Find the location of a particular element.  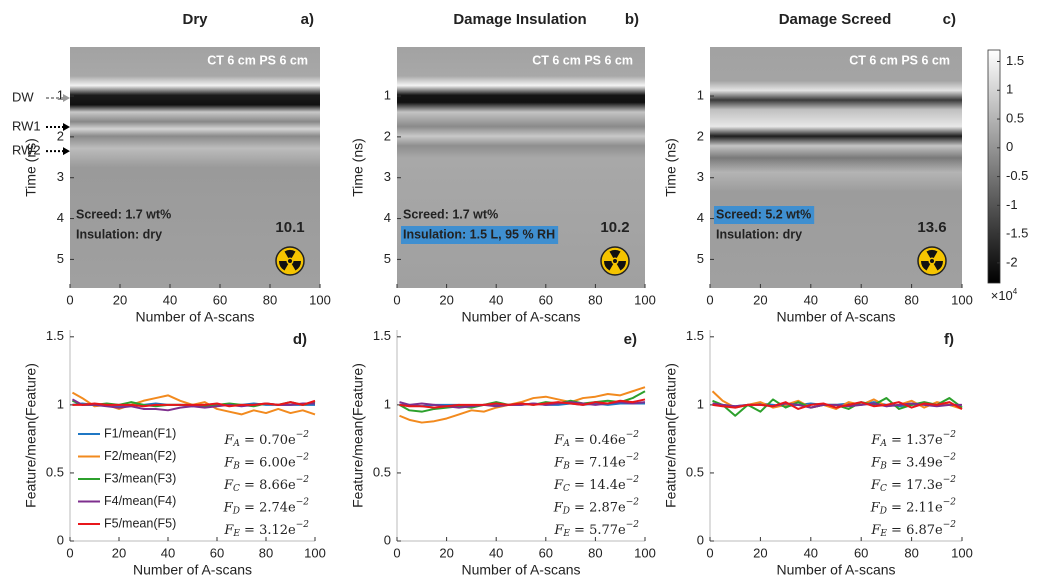

note: Insulation: 1.5 L, 95 % RH is located at coordinates (479, 234).